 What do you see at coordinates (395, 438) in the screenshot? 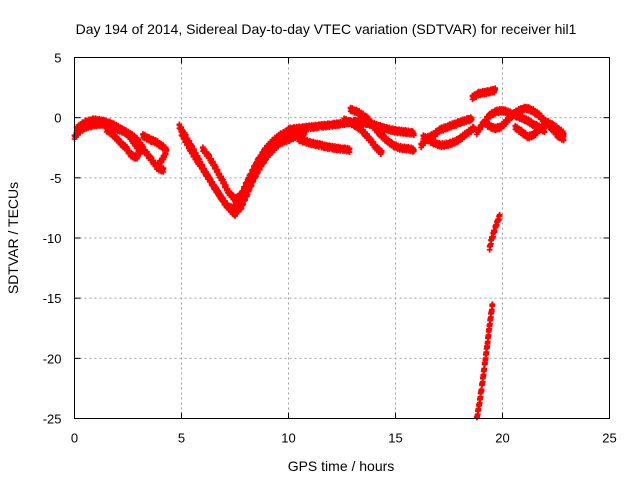
I see `x-tick-label: 15` at bounding box center [395, 438].